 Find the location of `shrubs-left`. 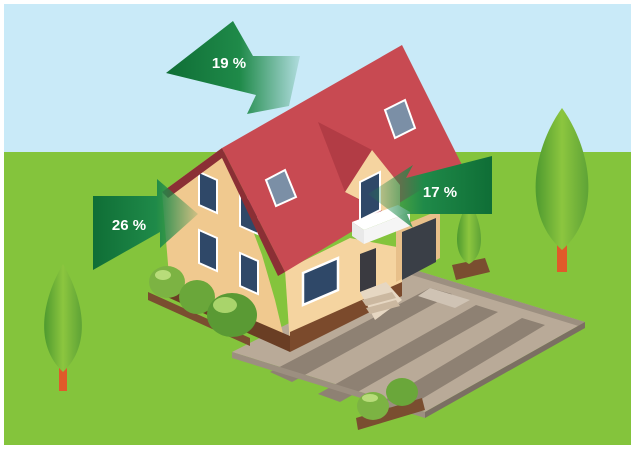

shrubs-left is located at coordinates (203, 301).